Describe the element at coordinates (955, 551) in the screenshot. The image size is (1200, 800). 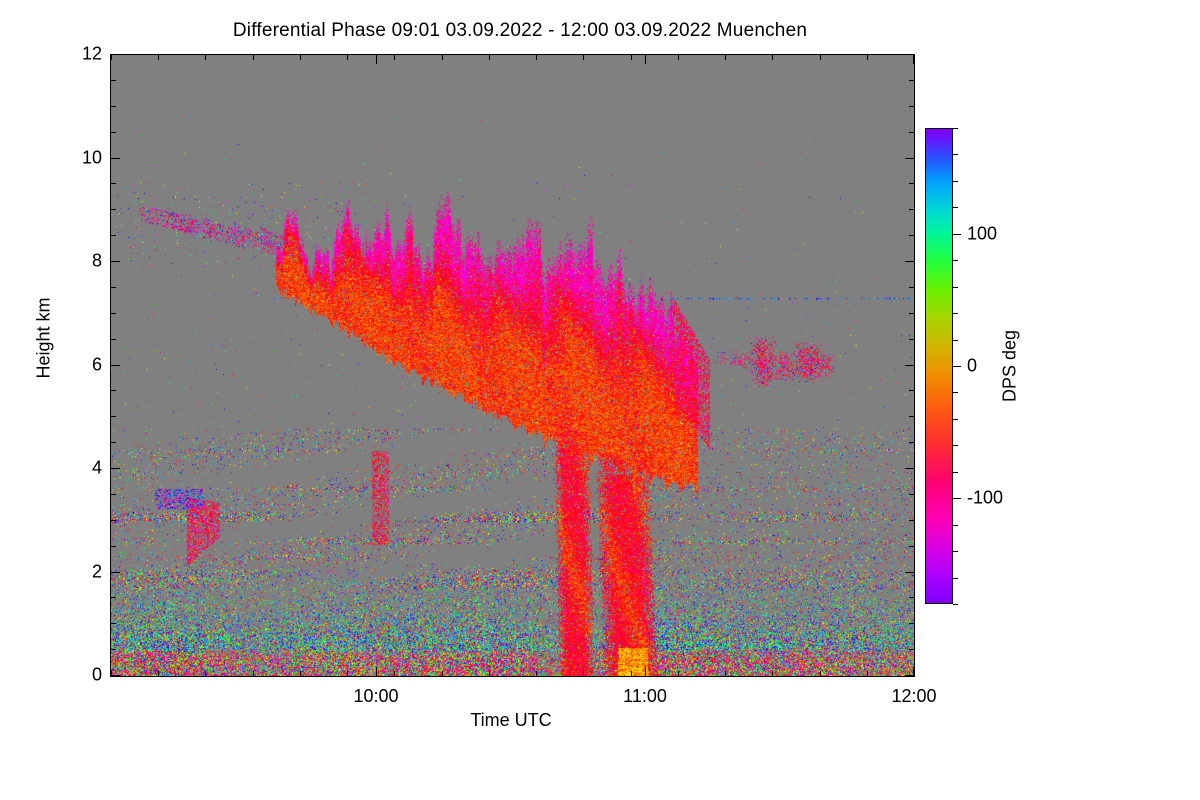
I see `colorbar-tick--140` at that location.